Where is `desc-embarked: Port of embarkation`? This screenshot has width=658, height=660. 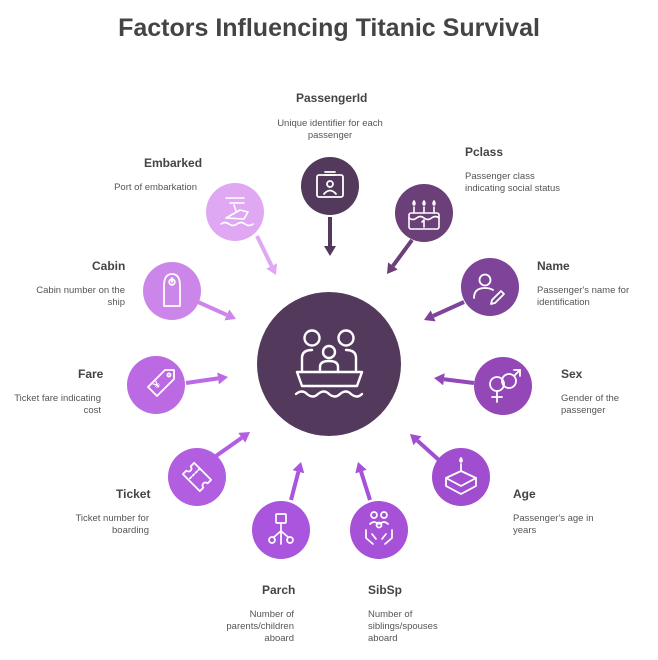
desc-embarked: Port of embarkation is located at coordinates (155, 187).